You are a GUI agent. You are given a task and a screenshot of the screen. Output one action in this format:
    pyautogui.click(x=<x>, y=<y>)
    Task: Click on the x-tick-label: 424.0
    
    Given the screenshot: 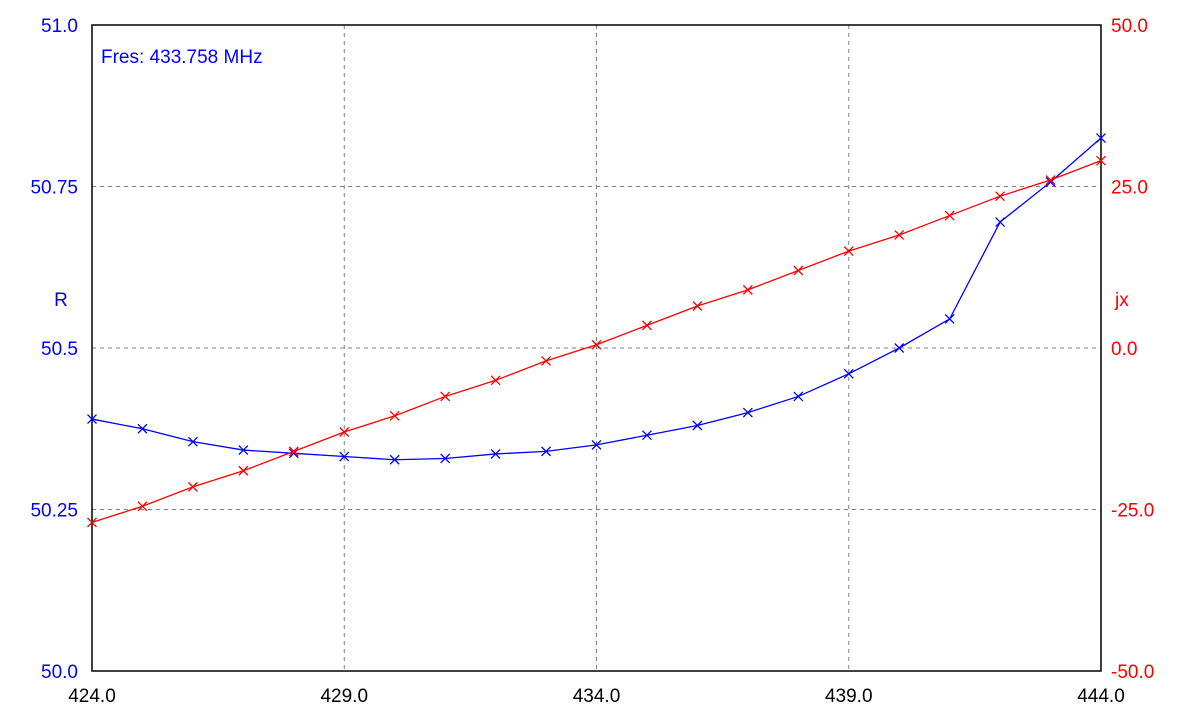 What is the action you would take?
    pyautogui.click(x=92, y=696)
    